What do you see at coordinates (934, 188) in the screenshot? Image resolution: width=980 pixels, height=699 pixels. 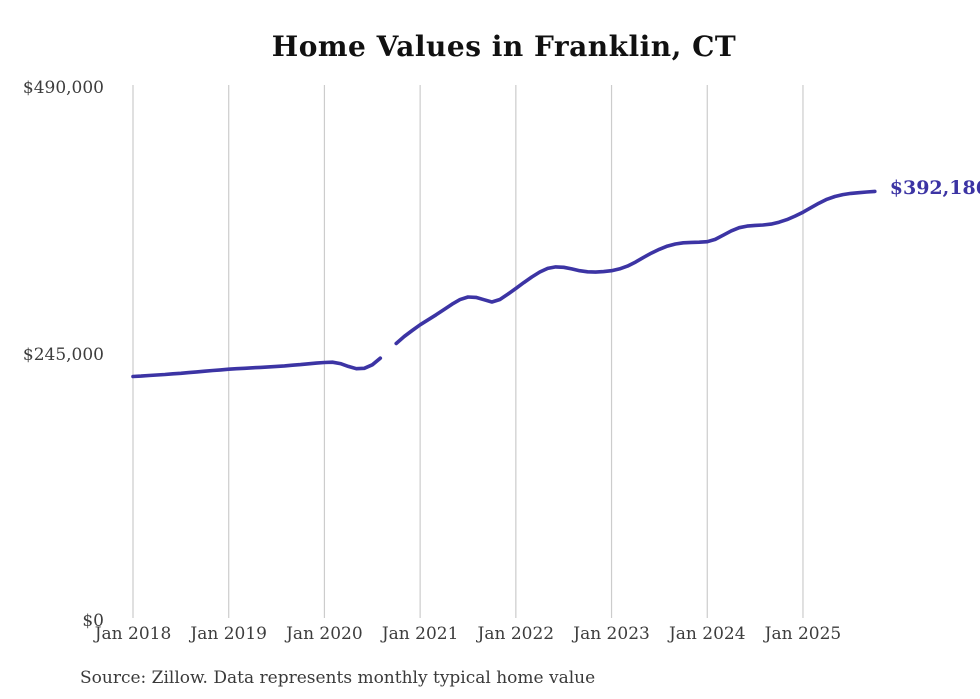 I see `last-value-label: $392,186` at bounding box center [934, 188].